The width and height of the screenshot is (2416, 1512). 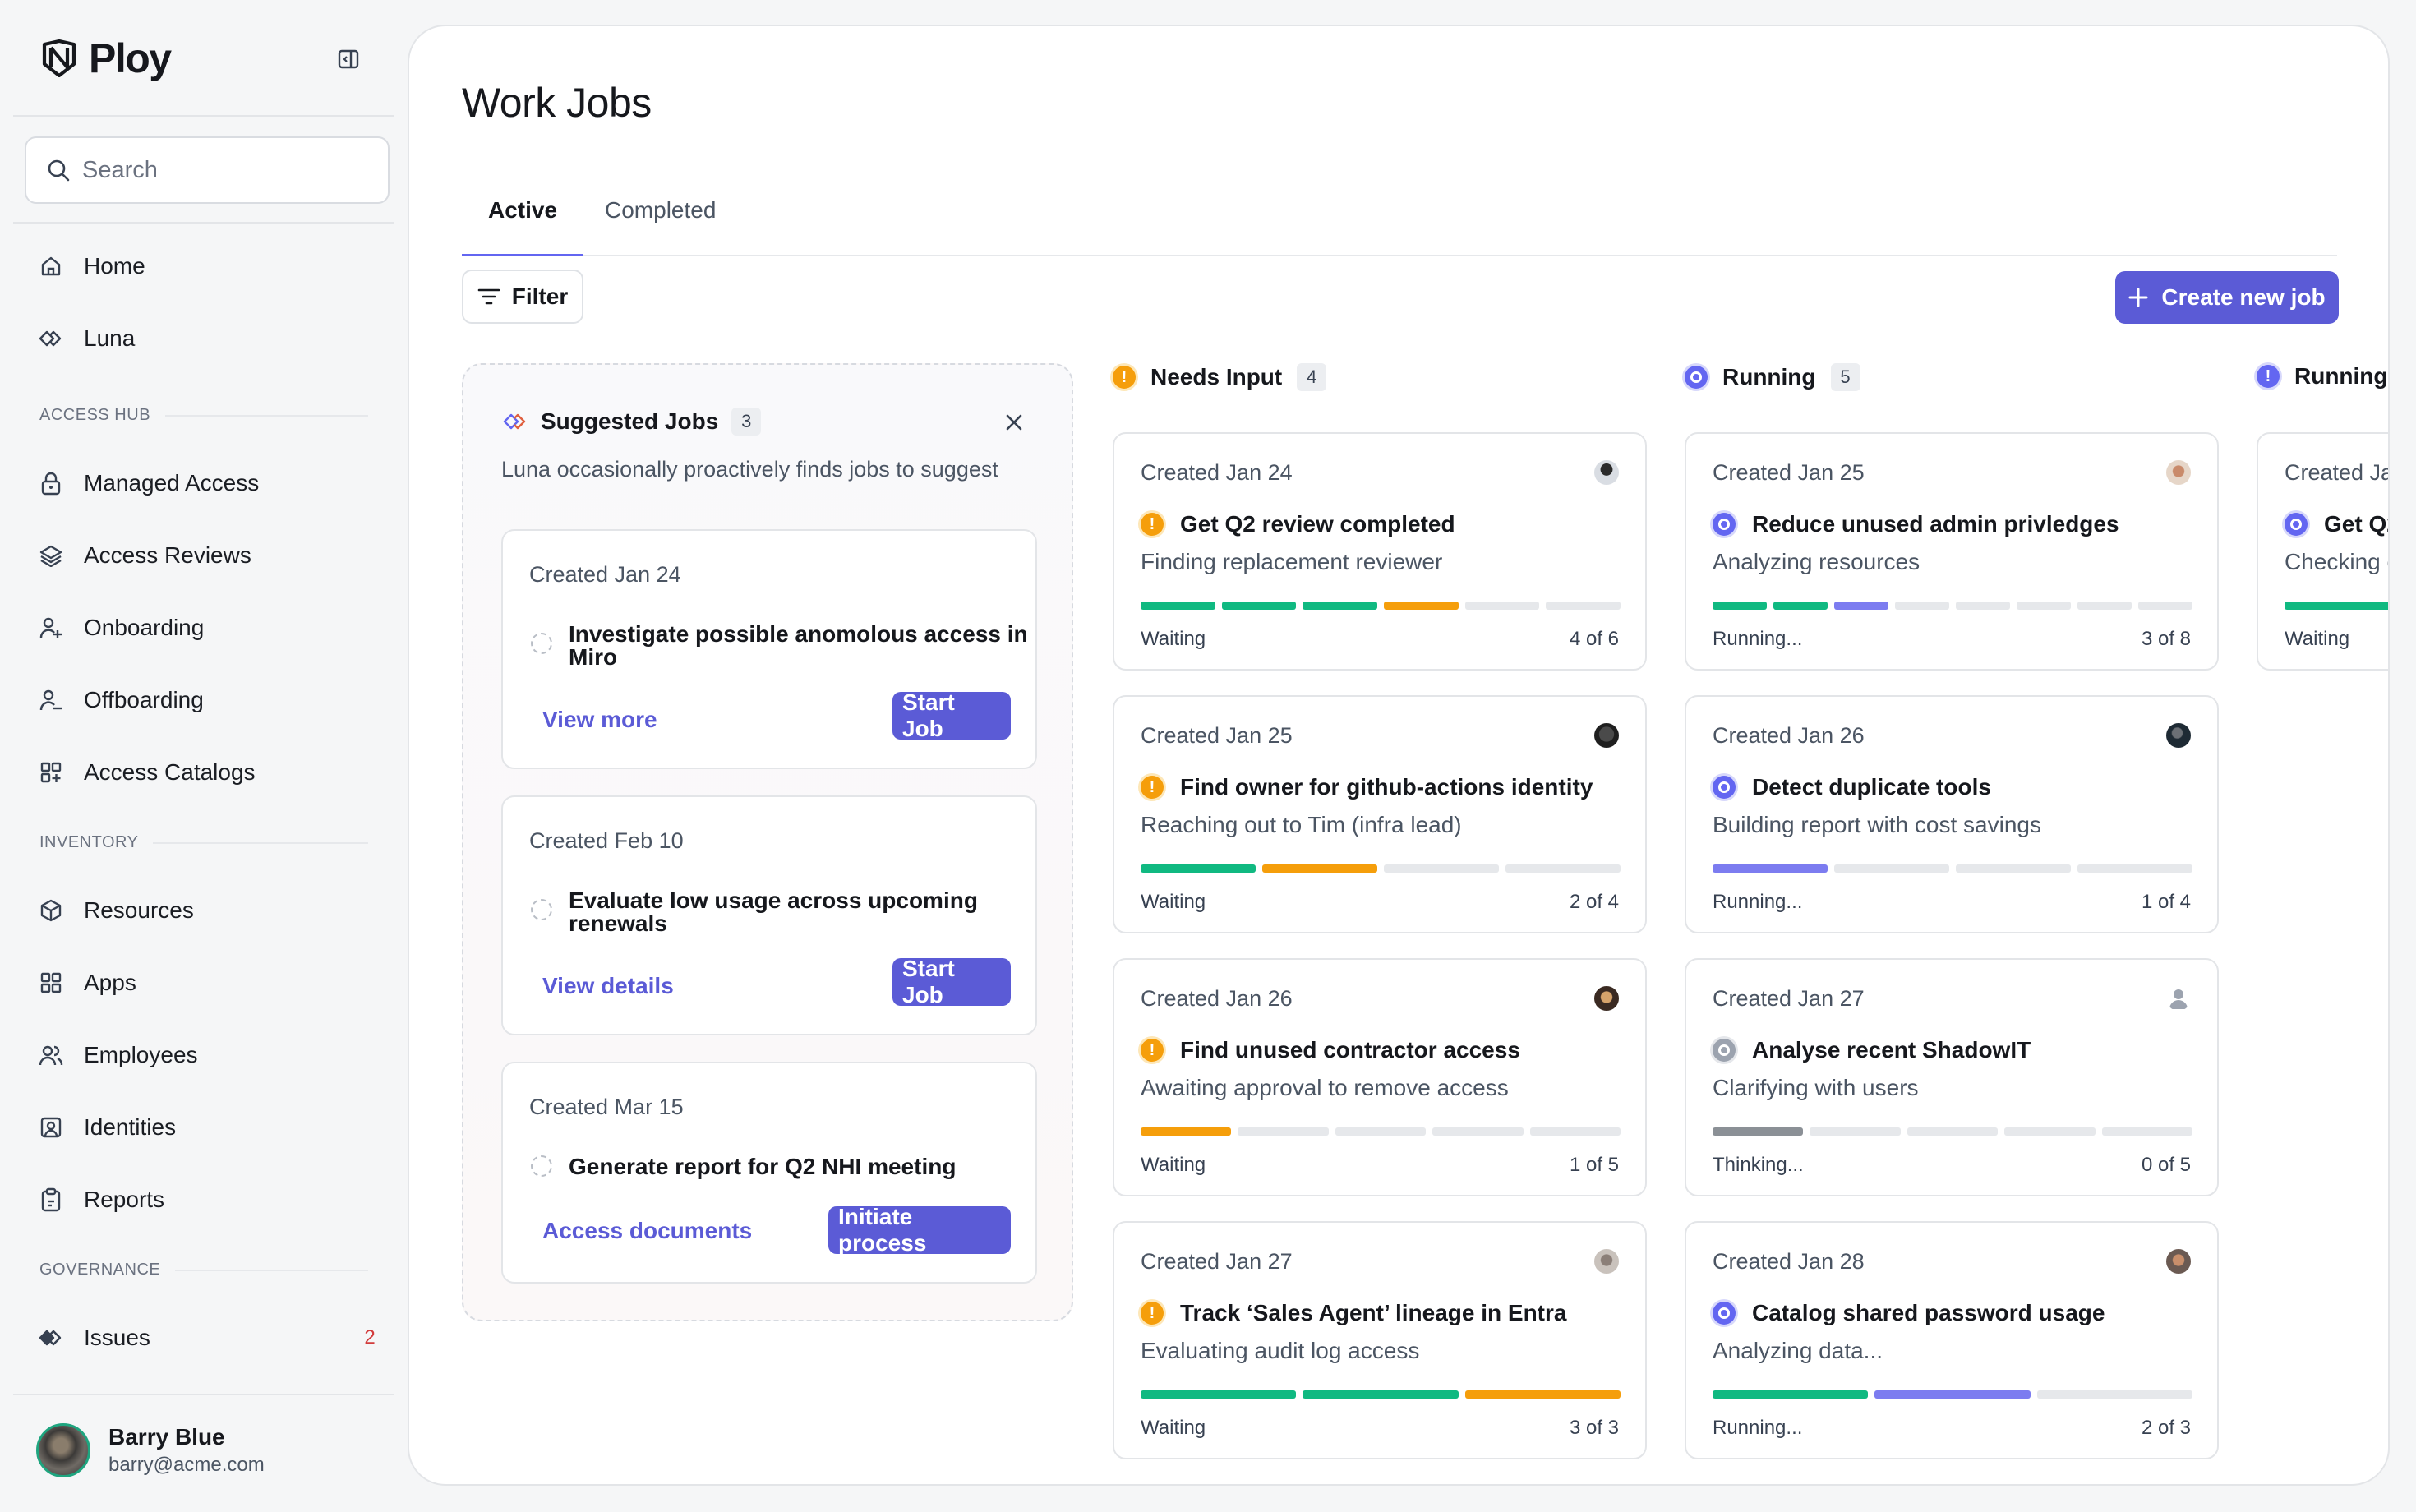 I want to click on luna-icon, so click(x=51, y=339).